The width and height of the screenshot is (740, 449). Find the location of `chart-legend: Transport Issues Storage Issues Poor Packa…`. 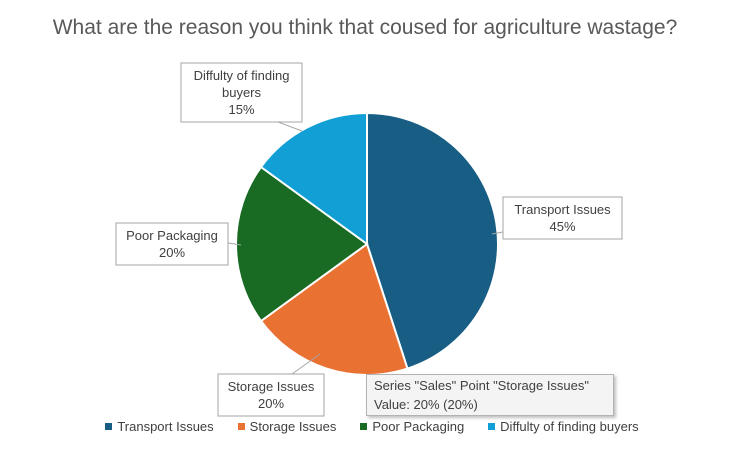

chart-legend: Transport Issues Storage Issues Poor Packa… is located at coordinates (370, 426).